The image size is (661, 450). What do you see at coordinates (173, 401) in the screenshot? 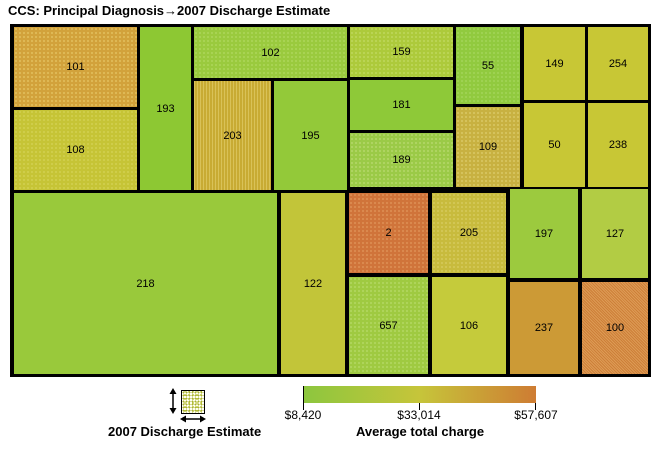
I see `vertical-resize-arrow-icon` at bounding box center [173, 401].